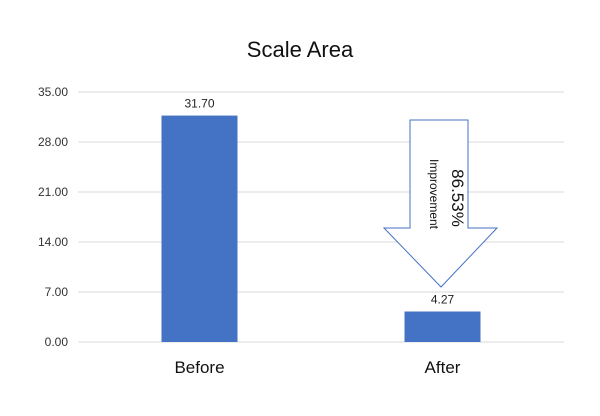 The width and height of the screenshot is (600, 416). What do you see at coordinates (53, 242) in the screenshot?
I see `y-tick-label: 14.00` at bounding box center [53, 242].